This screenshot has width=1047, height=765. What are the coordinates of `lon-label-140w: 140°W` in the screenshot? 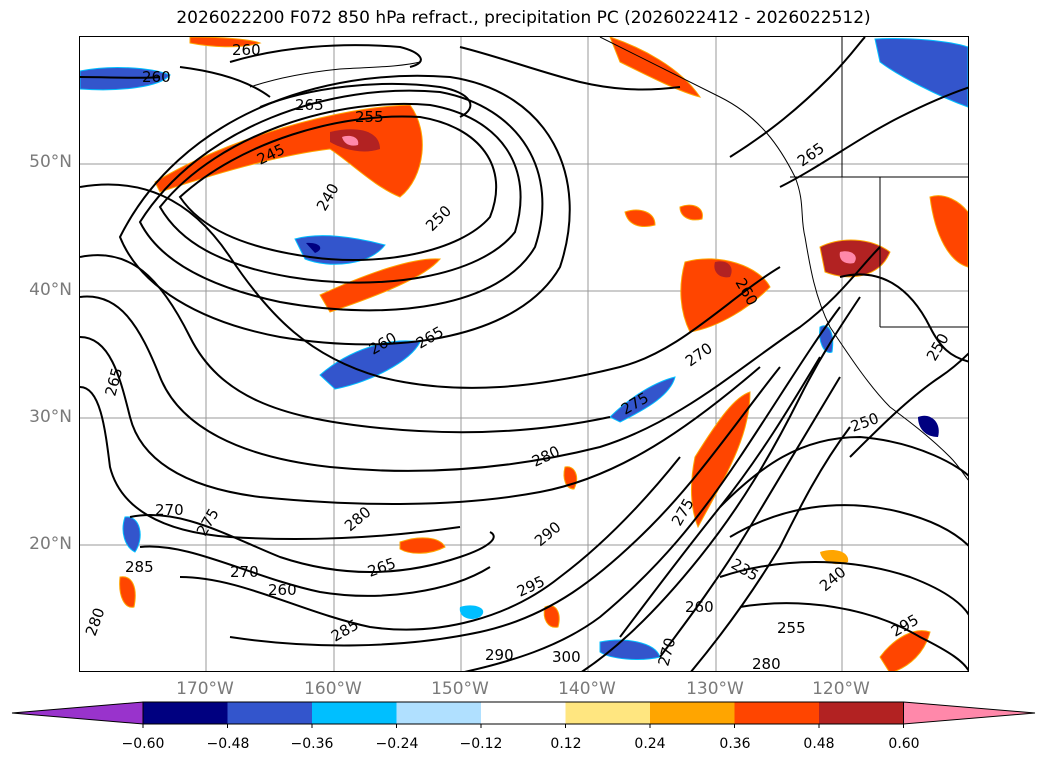 It's located at (587, 689).